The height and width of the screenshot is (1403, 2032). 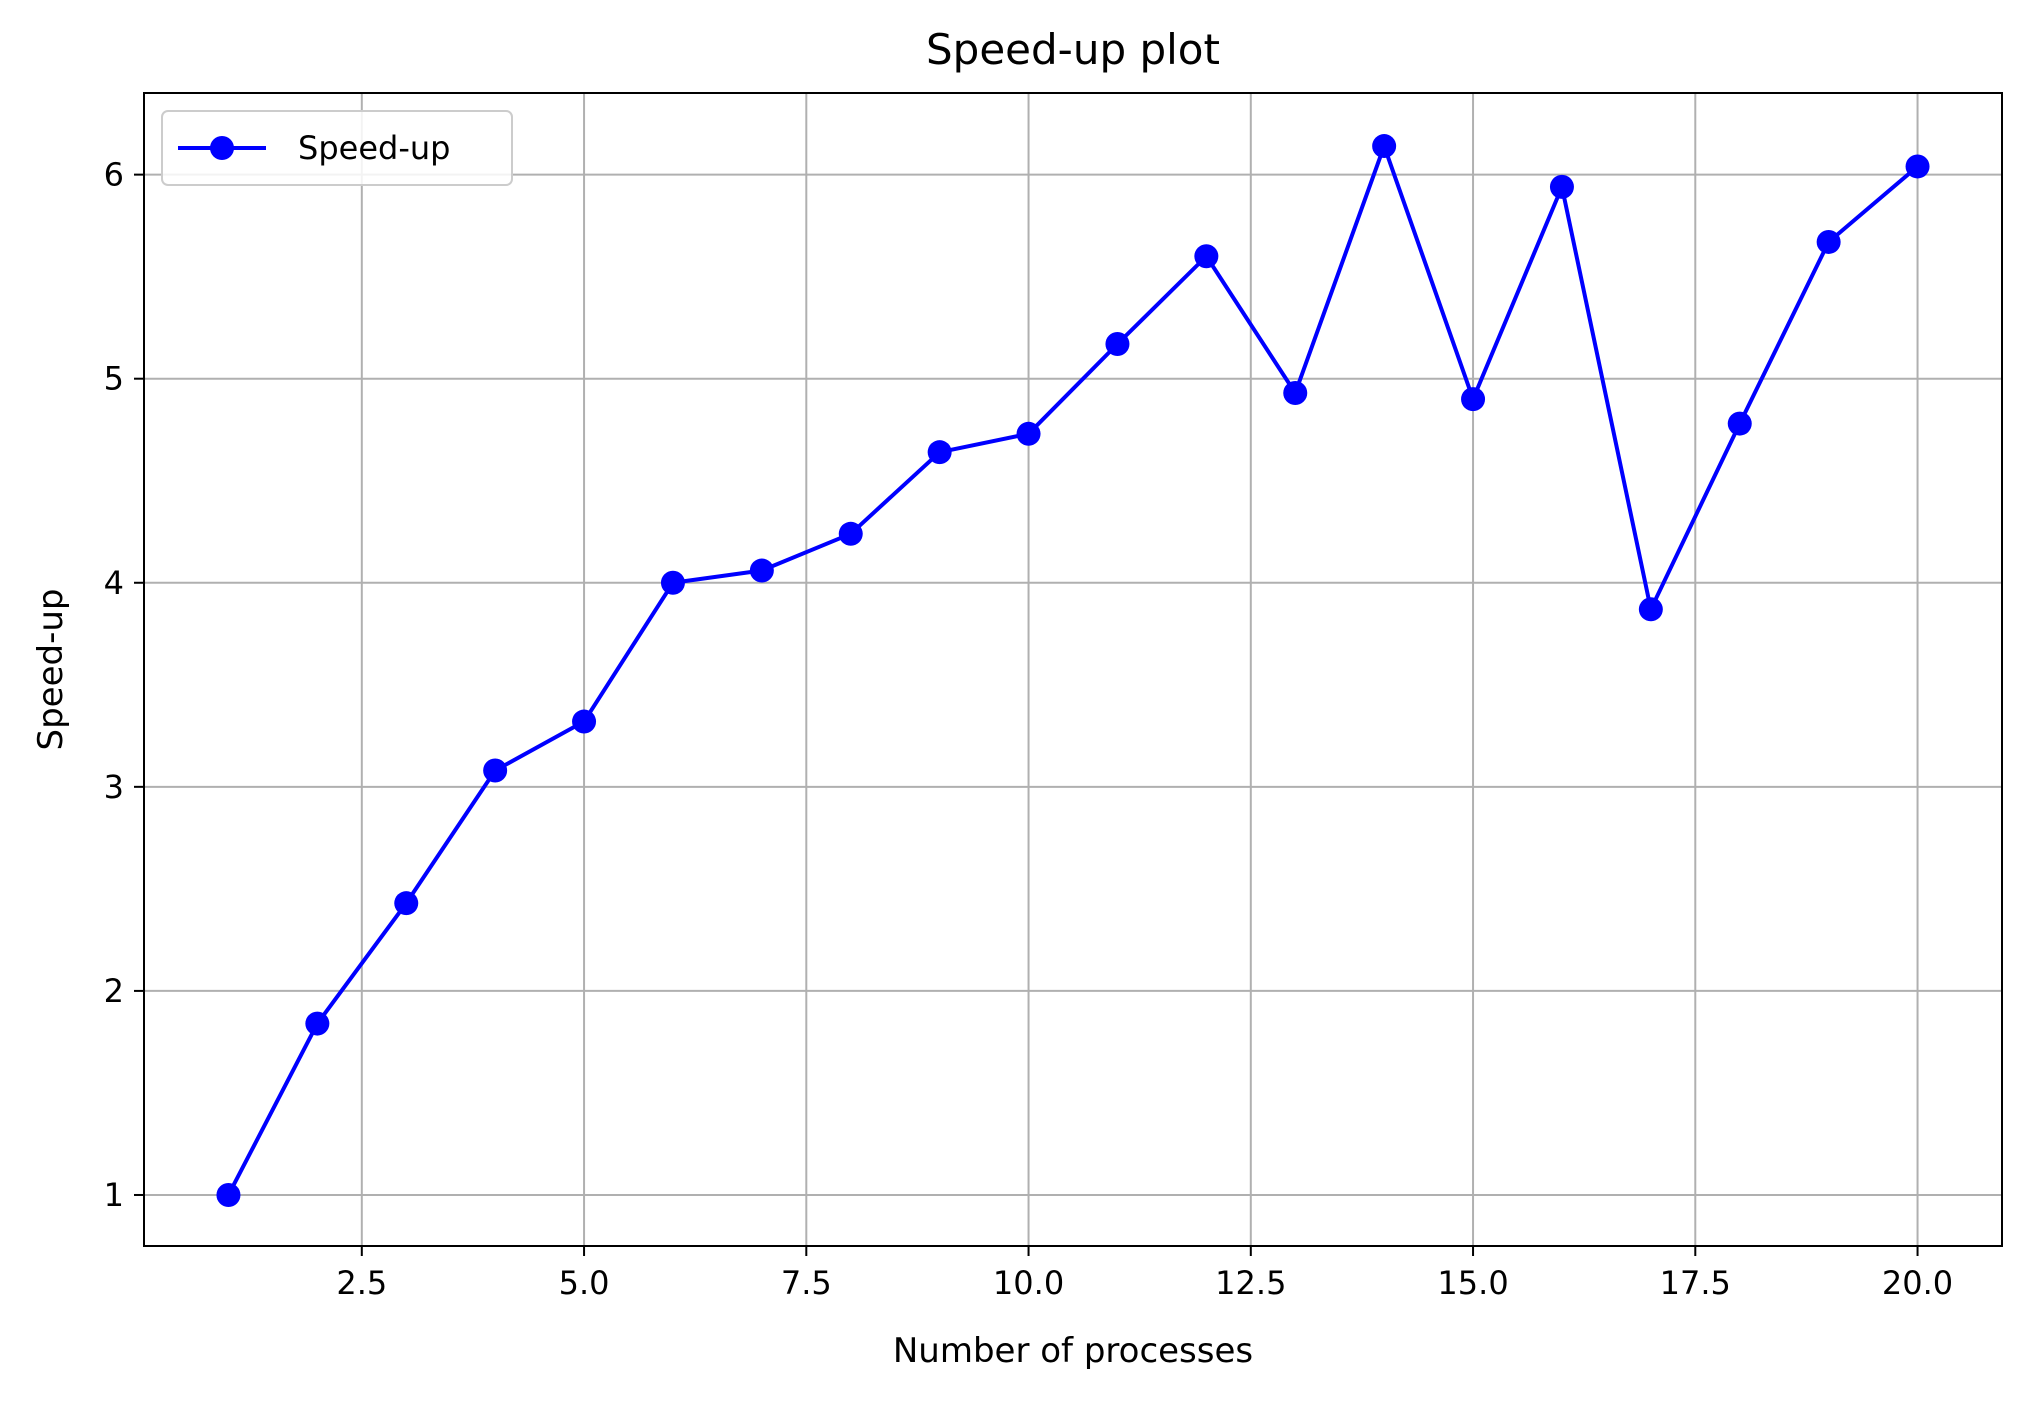 I want to click on y-tick-label: 6, so click(x=114, y=175).